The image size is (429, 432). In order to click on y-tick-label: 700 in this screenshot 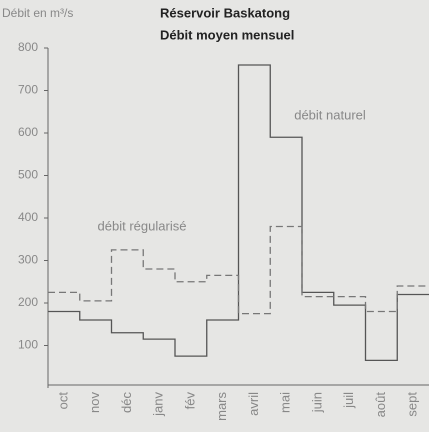, I will do `click(28, 90)`.